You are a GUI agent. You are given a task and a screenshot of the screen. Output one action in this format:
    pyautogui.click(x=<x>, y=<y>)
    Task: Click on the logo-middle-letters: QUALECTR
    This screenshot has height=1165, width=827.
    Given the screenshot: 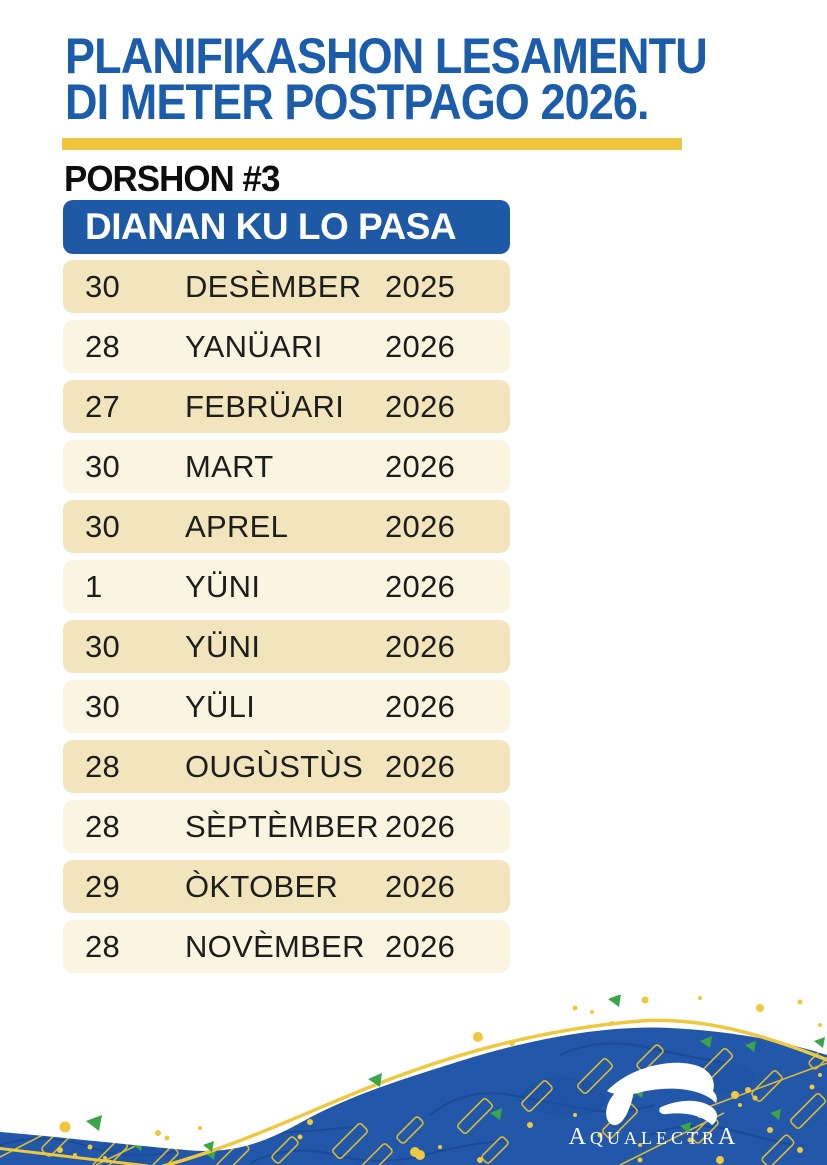 What is the action you would take?
    pyautogui.click(x=654, y=1138)
    